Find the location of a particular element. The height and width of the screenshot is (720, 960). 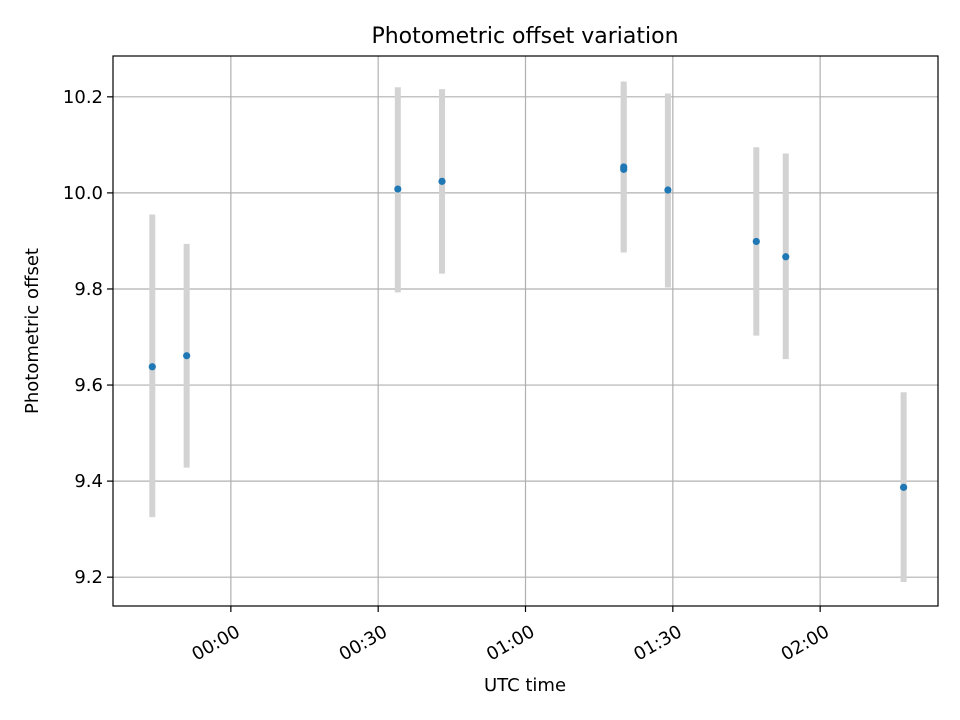

x-tick-label: 00:30 is located at coordinates (363, 643).